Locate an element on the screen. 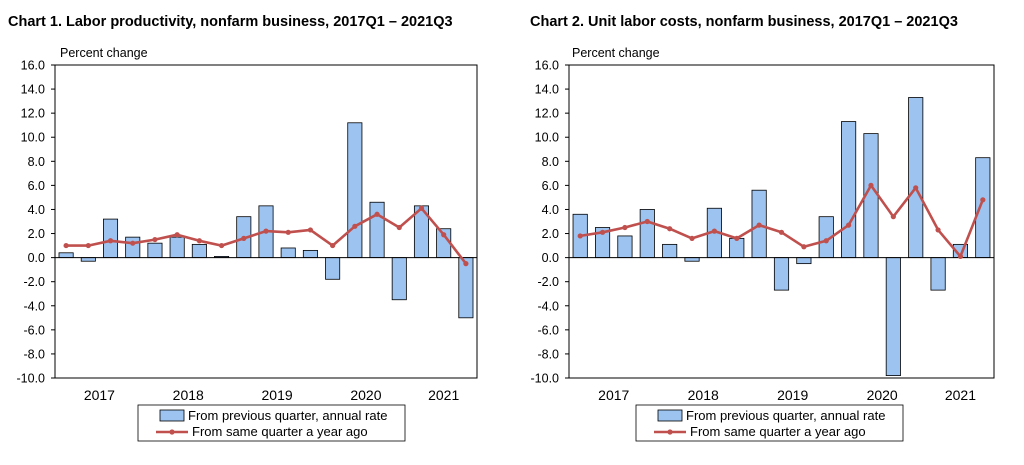 The width and height of the screenshot is (1024, 465). bar-2018Q2 is located at coordinates (177, 247).